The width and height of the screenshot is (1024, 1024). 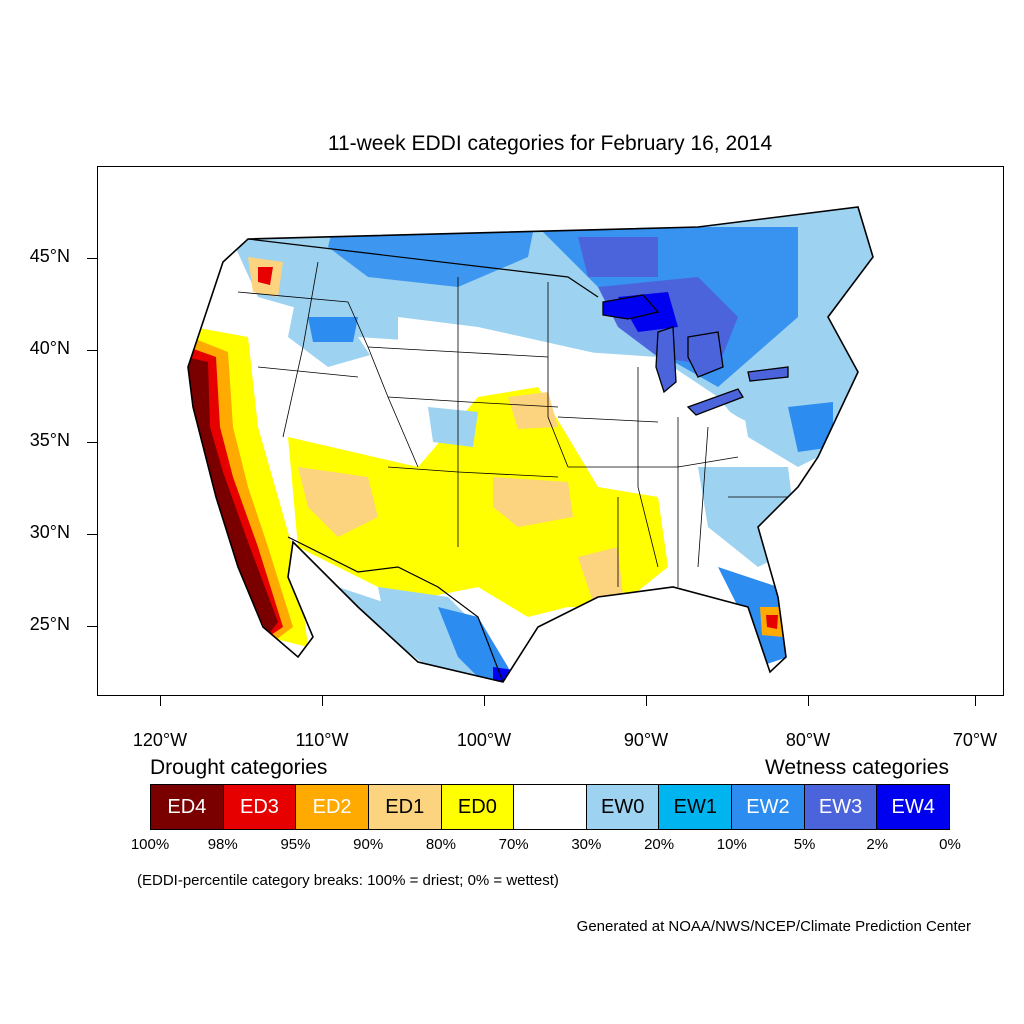 What do you see at coordinates (715, 402) in the screenshot?
I see `lake-erie` at bounding box center [715, 402].